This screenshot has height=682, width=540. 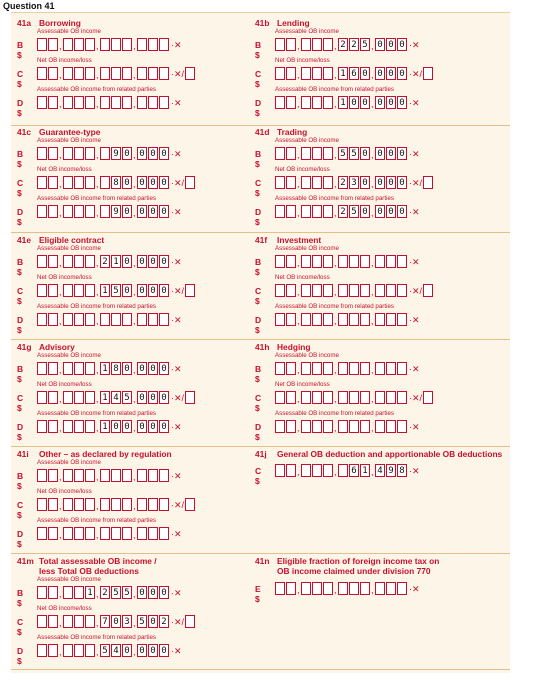 I want to click on amount-digit-boxes: ,, 9 0, 0 0 0 ·✕, so click(x=109, y=153).